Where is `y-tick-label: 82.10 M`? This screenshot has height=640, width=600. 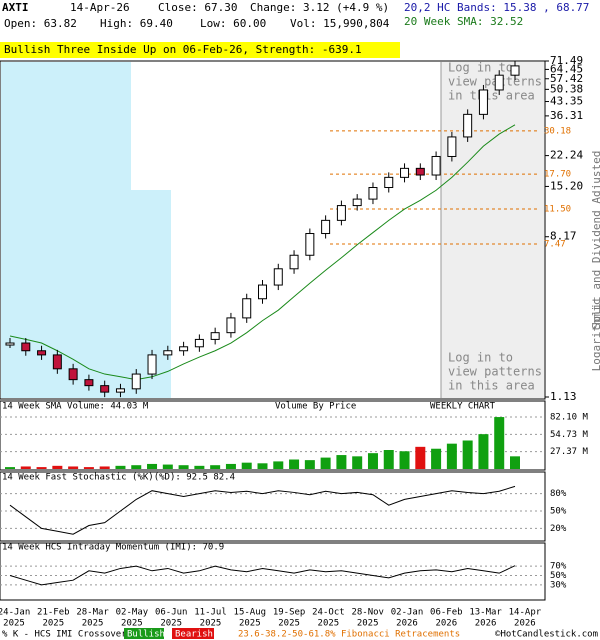
y-tick-label: 82.10 M is located at coordinates (569, 418).